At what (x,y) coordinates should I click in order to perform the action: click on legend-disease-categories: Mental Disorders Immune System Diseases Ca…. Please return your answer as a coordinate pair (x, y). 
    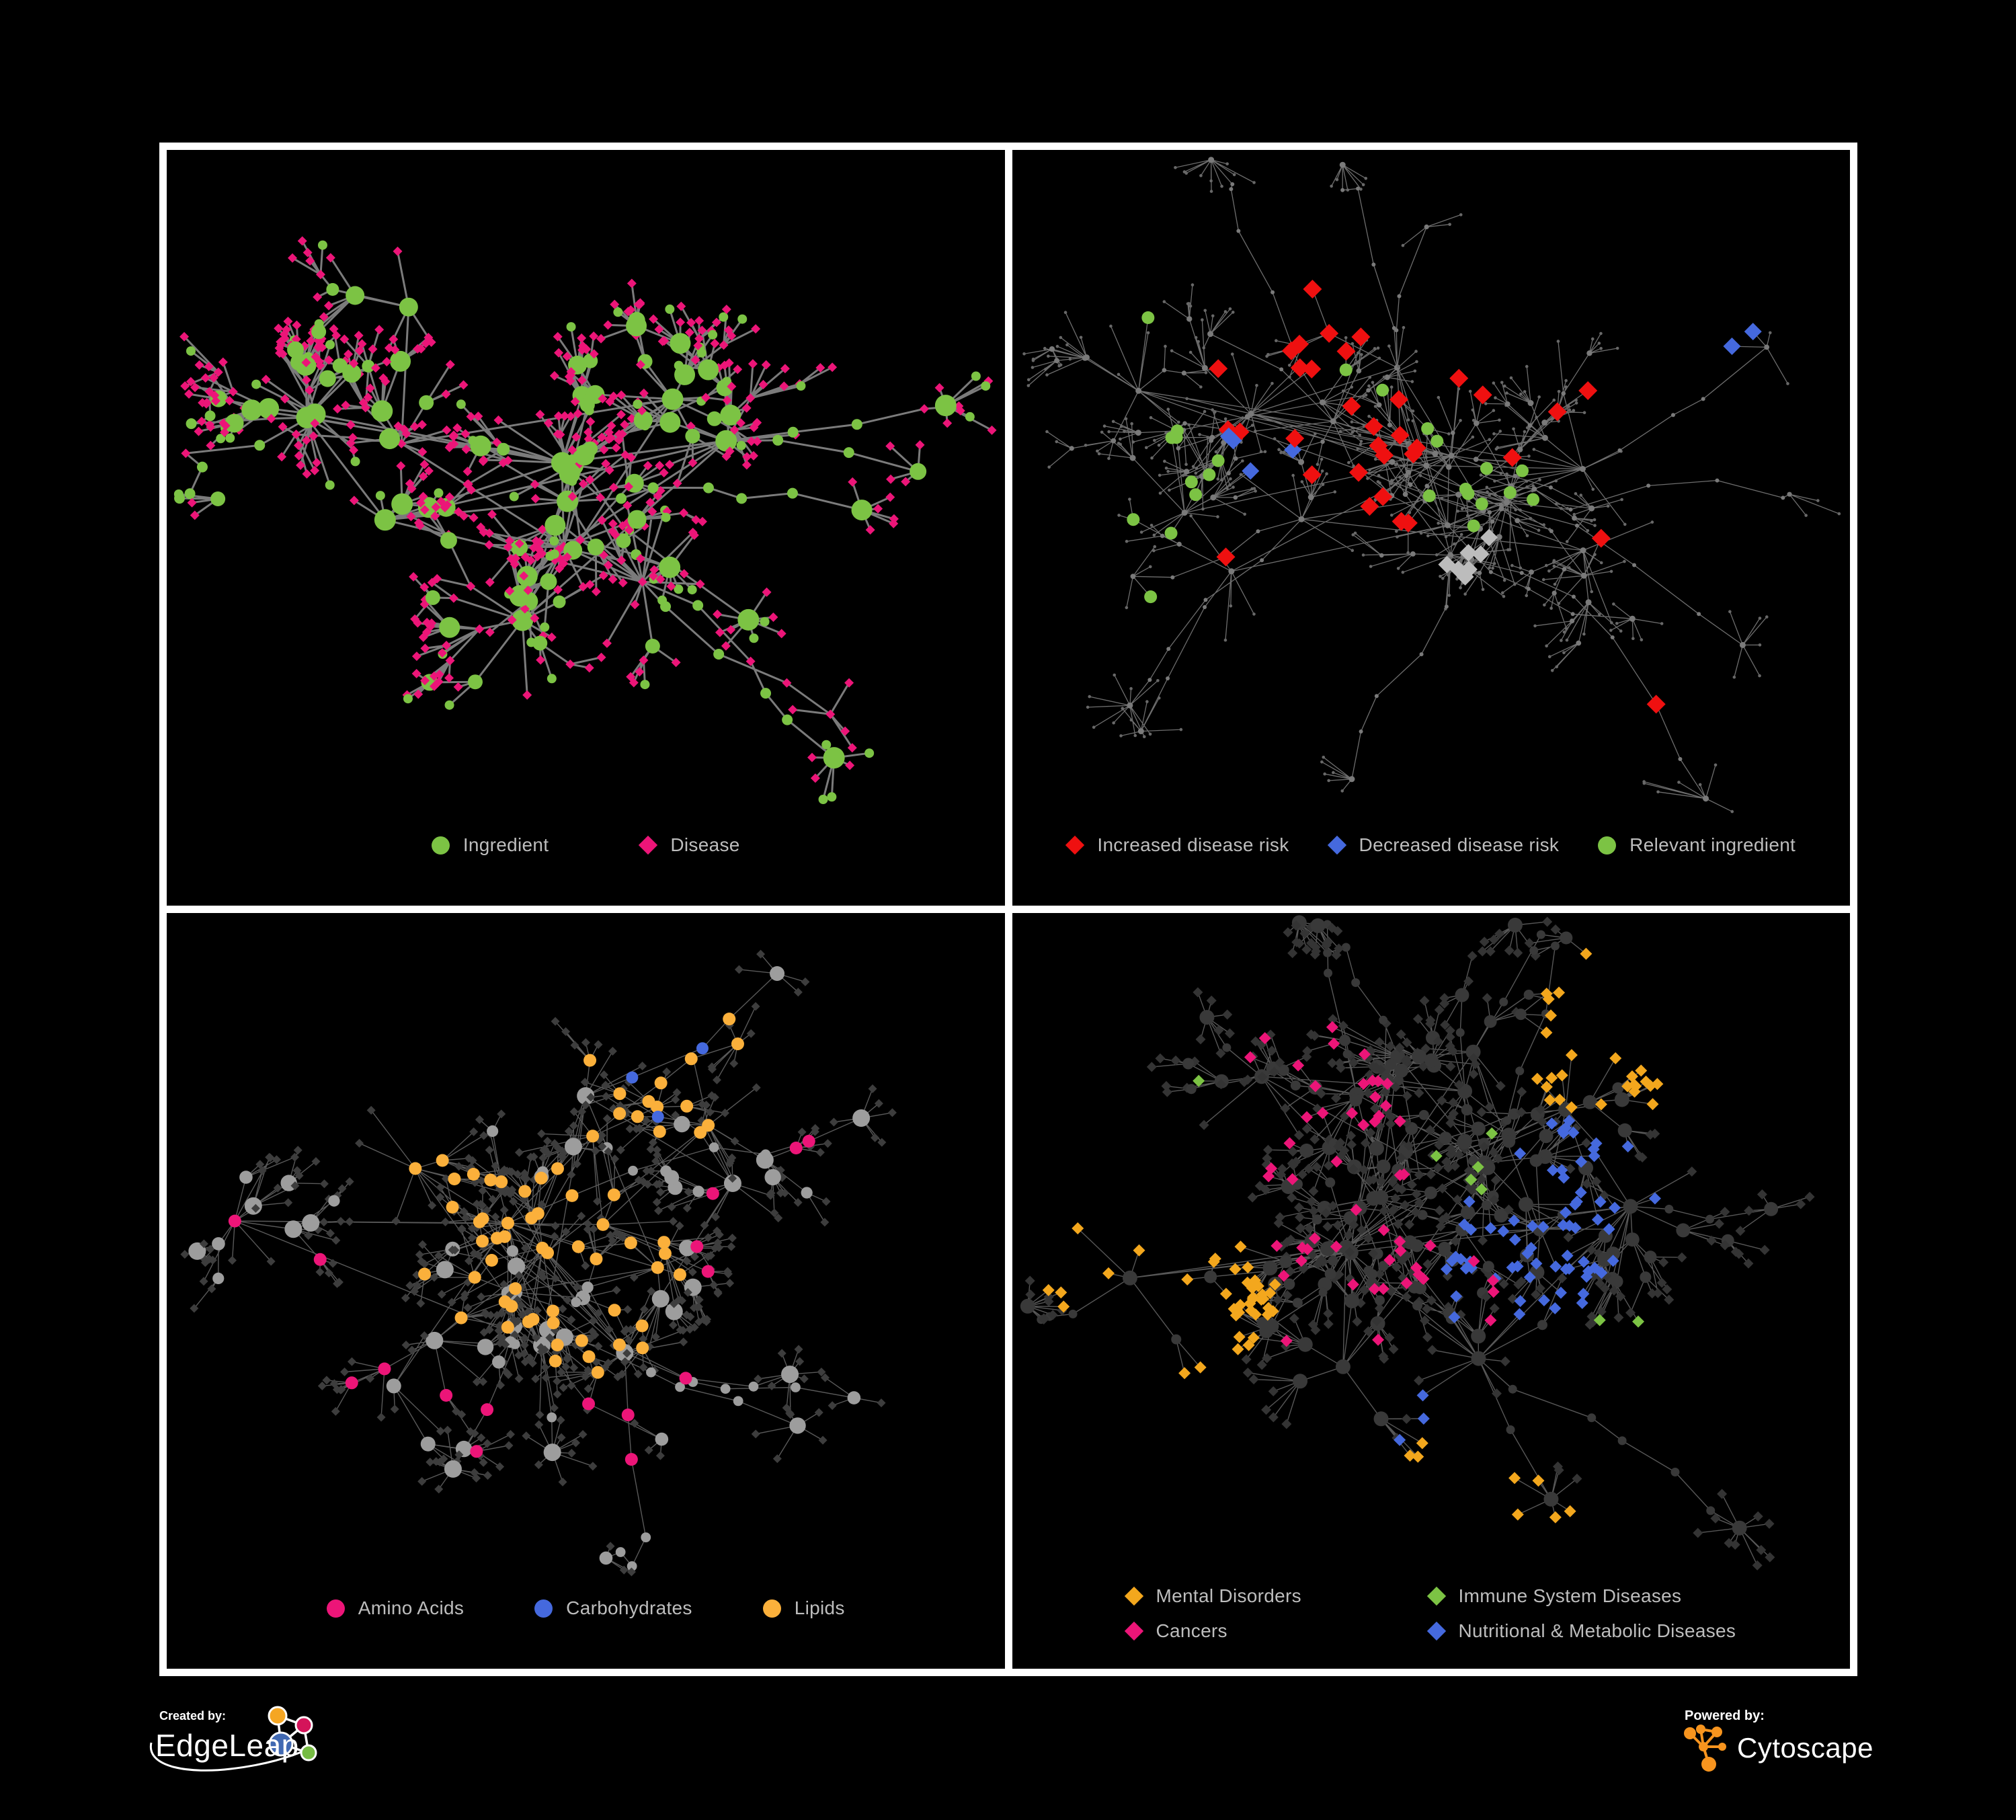
    Looking at the image, I should click on (1431, 1613).